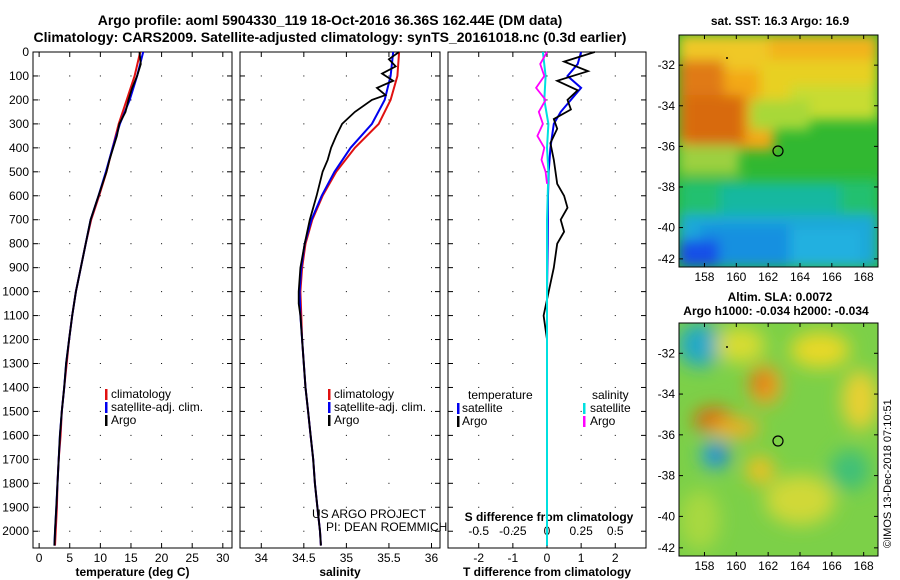 Image resolution: width=900 pixels, height=580 pixels. I want to click on depth-tick-label: 600, so click(19, 196).